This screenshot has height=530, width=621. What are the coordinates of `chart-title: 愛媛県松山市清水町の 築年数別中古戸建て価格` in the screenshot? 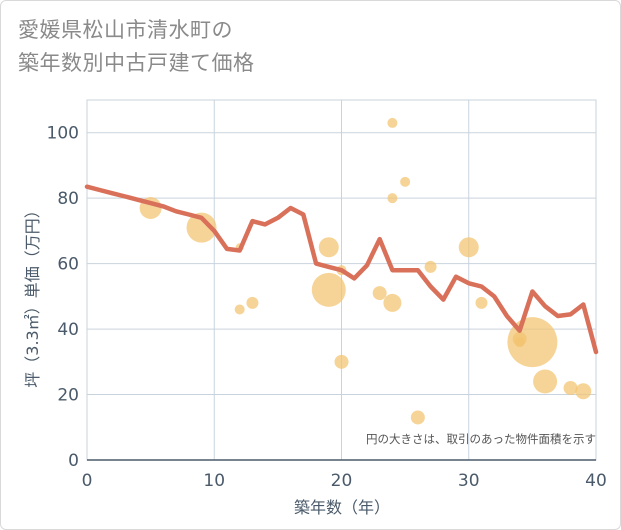 It's located at (136, 47).